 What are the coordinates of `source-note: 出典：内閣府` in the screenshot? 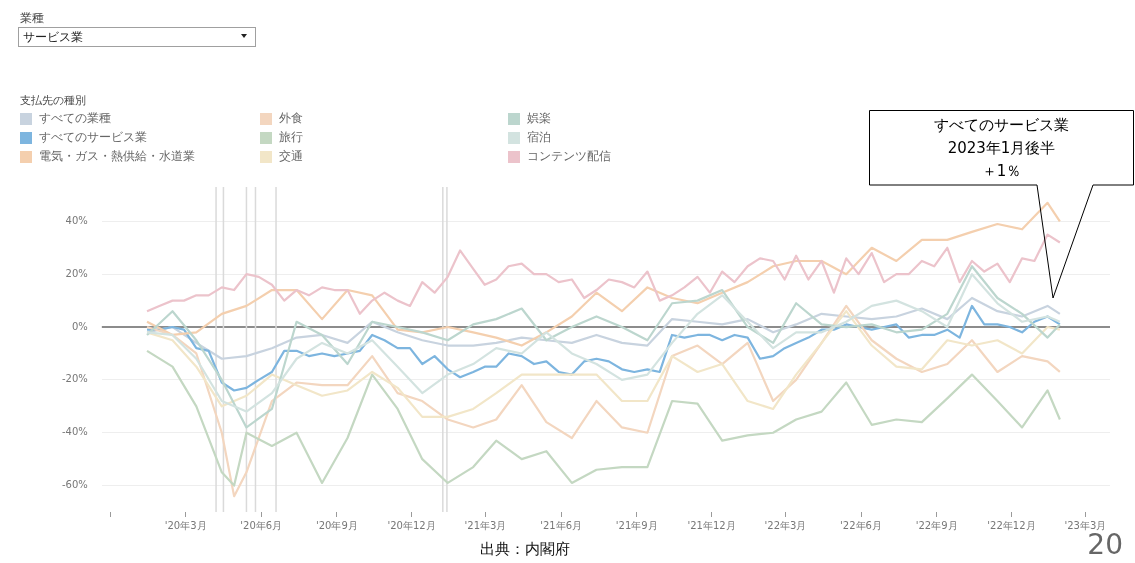 It's located at (525, 549).